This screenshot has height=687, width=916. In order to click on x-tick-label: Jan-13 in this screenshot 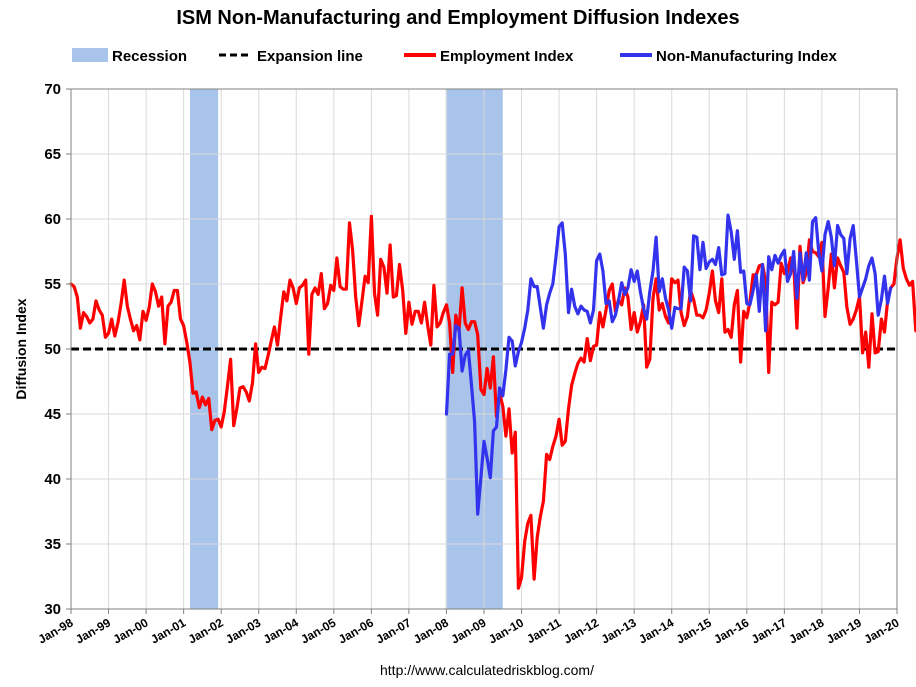, I will do `click(619, 630)`.